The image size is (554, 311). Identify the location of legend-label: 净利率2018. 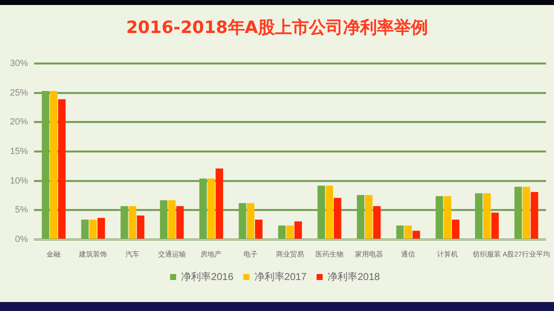
(354, 276).